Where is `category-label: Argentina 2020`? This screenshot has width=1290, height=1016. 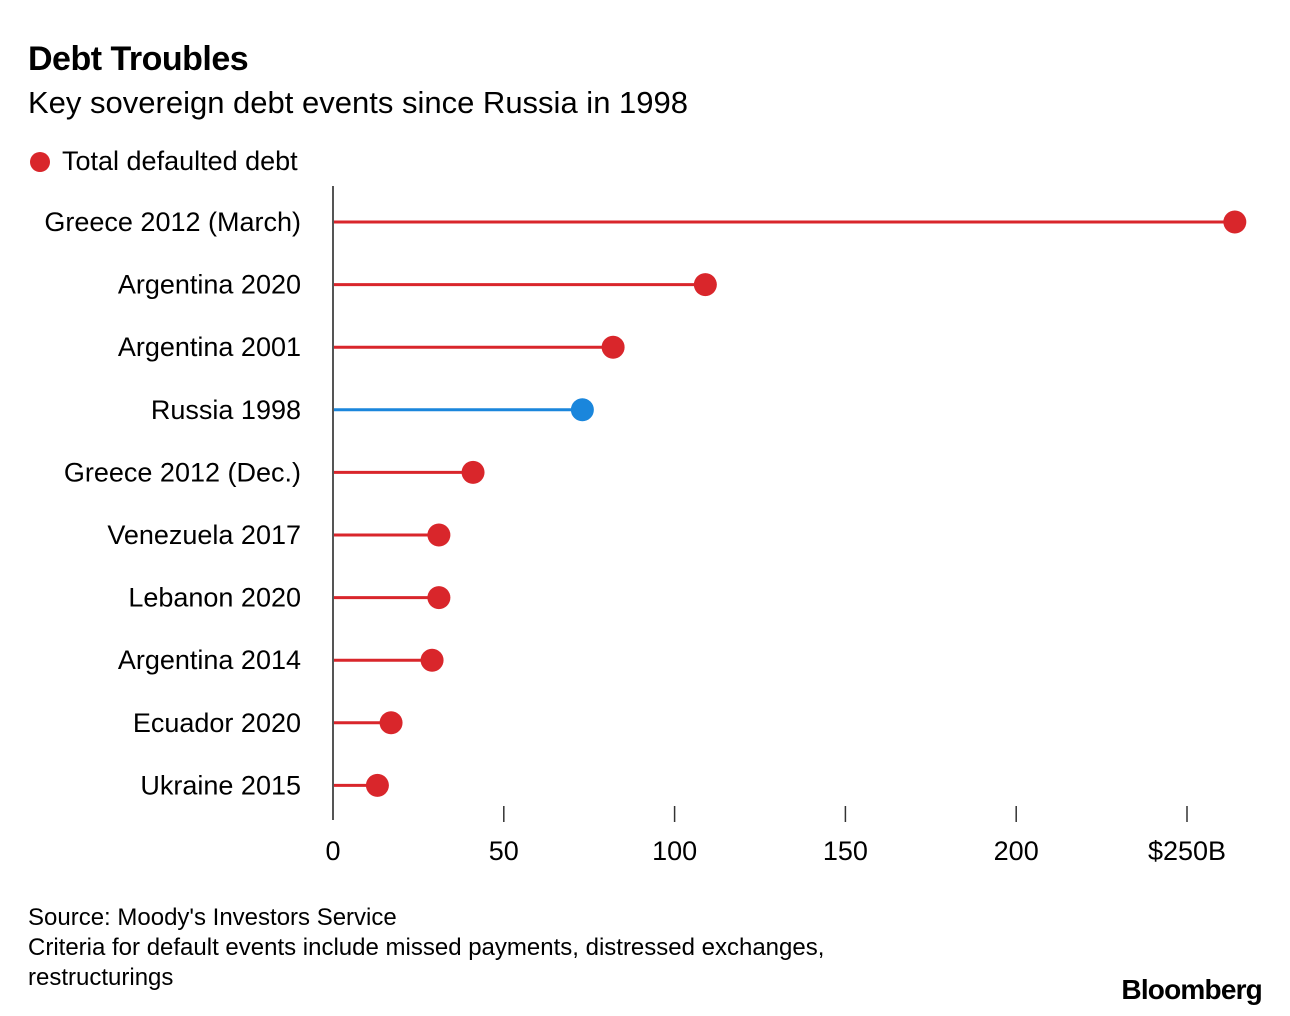
category-label: Argentina 2020 is located at coordinates (209, 285).